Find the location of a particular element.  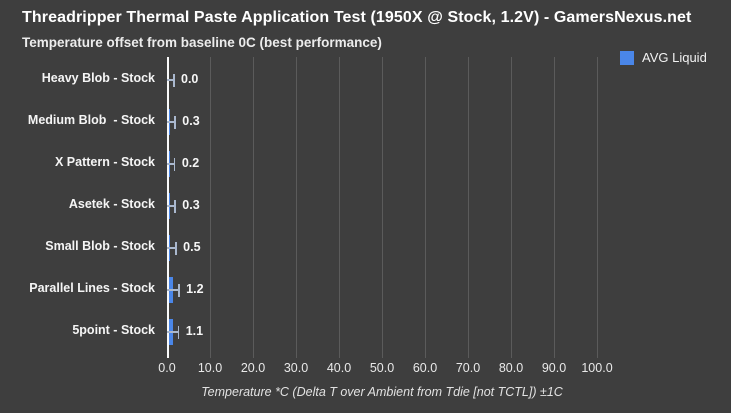

x-tick-label: 80.0 is located at coordinates (511, 368).